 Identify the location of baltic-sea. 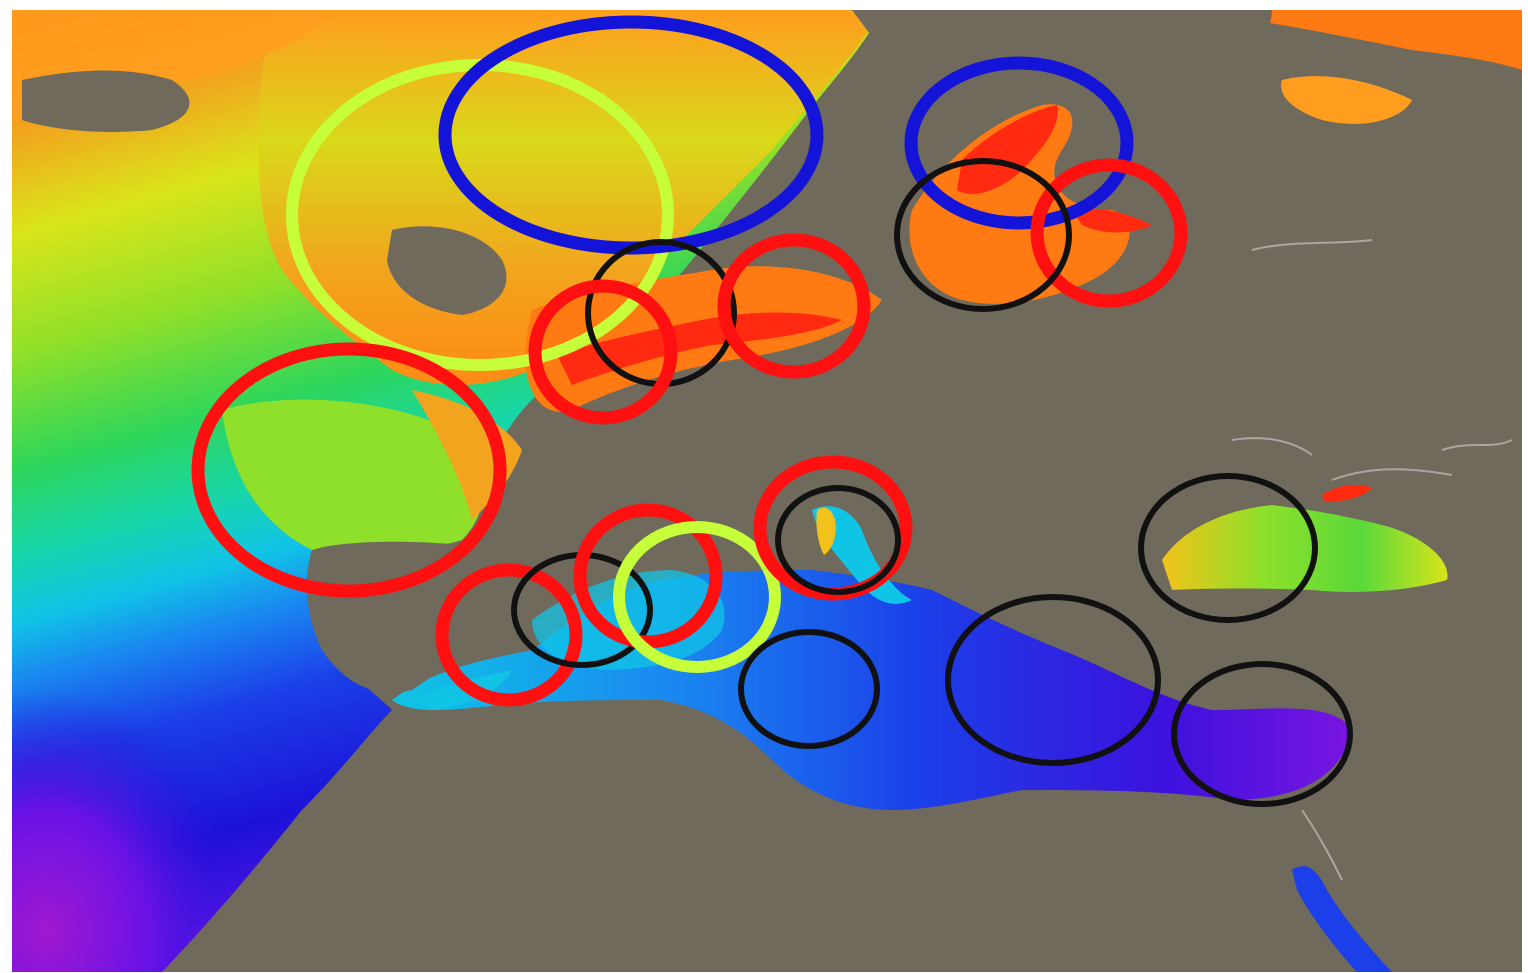
(1019, 204).